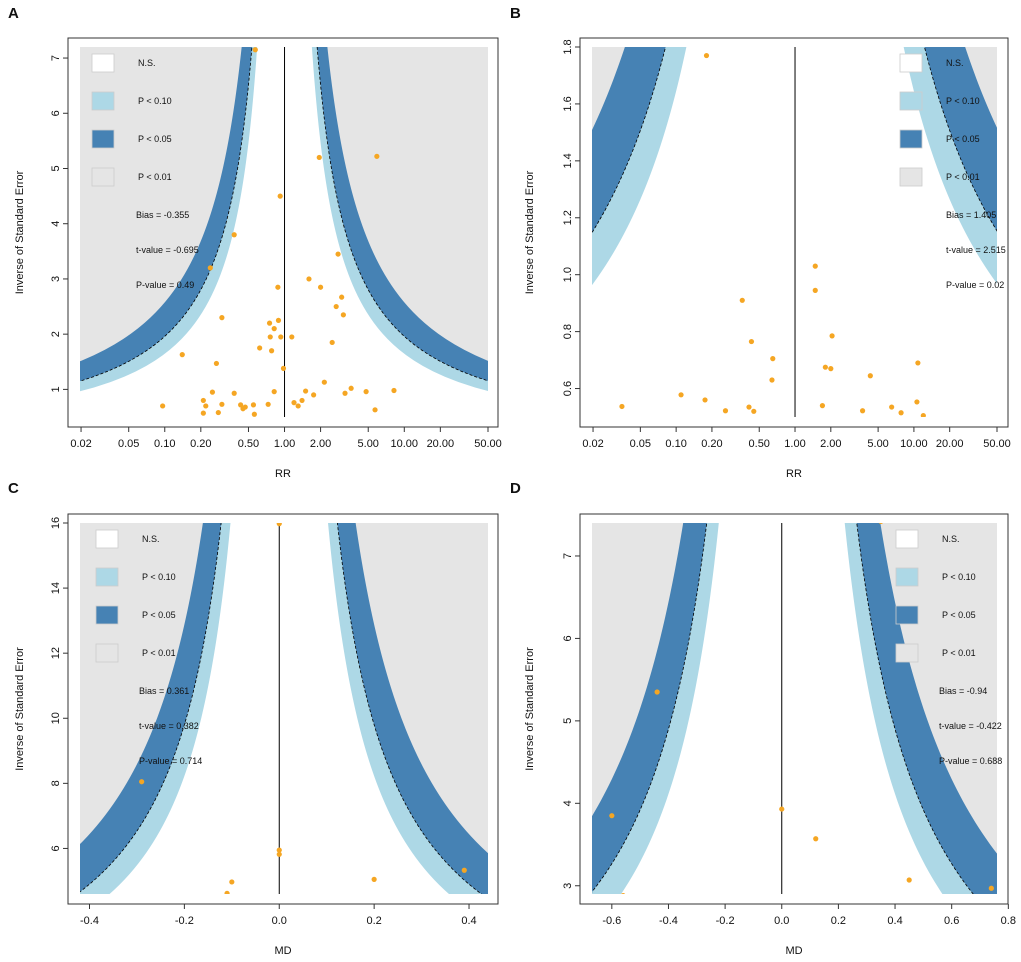 The height and width of the screenshot is (962, 1021). What do you see at coordinates (13, 13) in the screenshot?
I see `panel-letter: A` at bounding box center [13, 13].